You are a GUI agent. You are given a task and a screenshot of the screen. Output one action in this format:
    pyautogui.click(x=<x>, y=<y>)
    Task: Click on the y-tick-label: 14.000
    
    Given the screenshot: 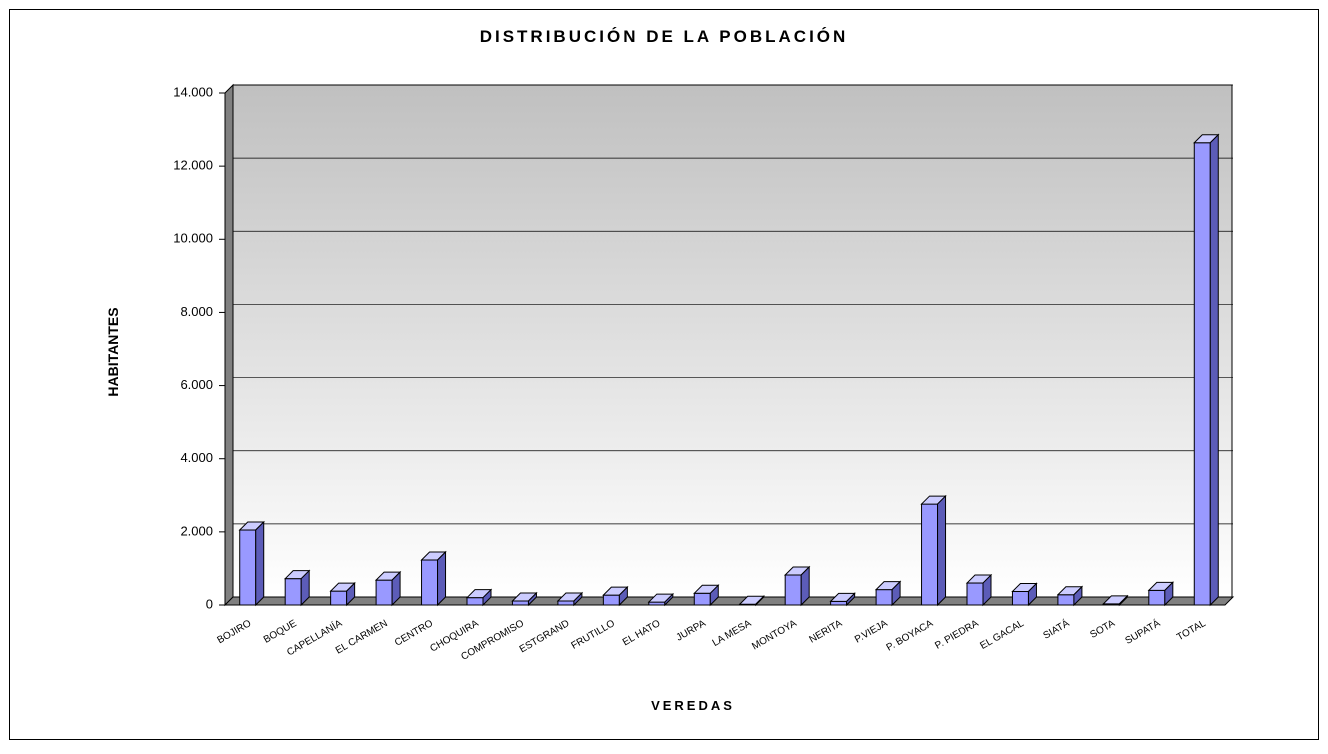 What is the action you would take?
    pyautogui.click(x=193, y=91)
    